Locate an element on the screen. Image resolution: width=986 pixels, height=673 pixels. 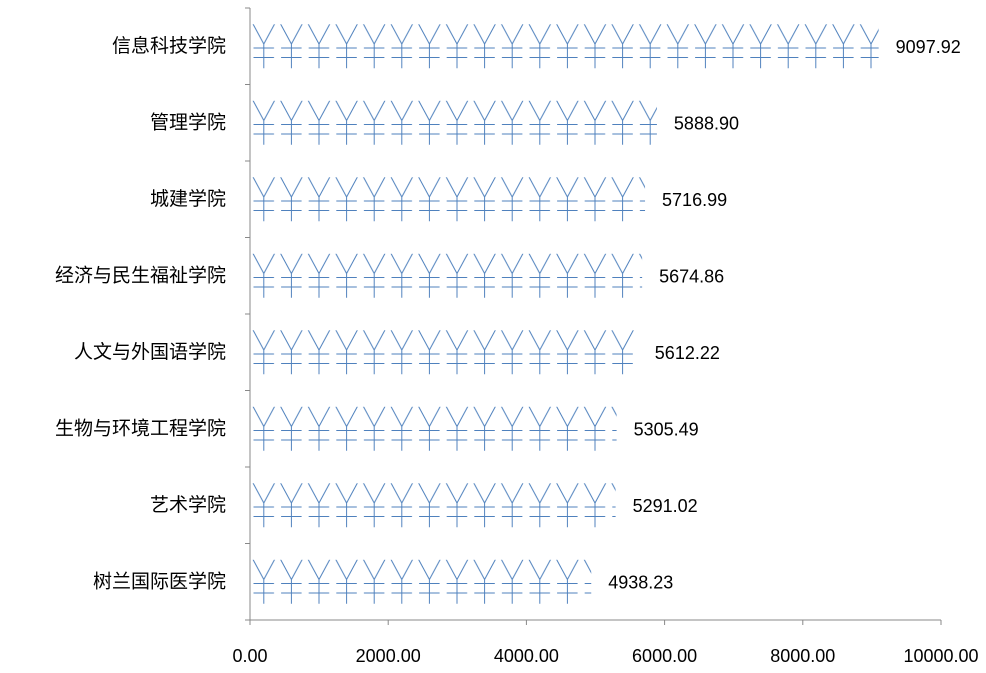
x-tick-label: 10000.00 is located at coordinates (940, 656).